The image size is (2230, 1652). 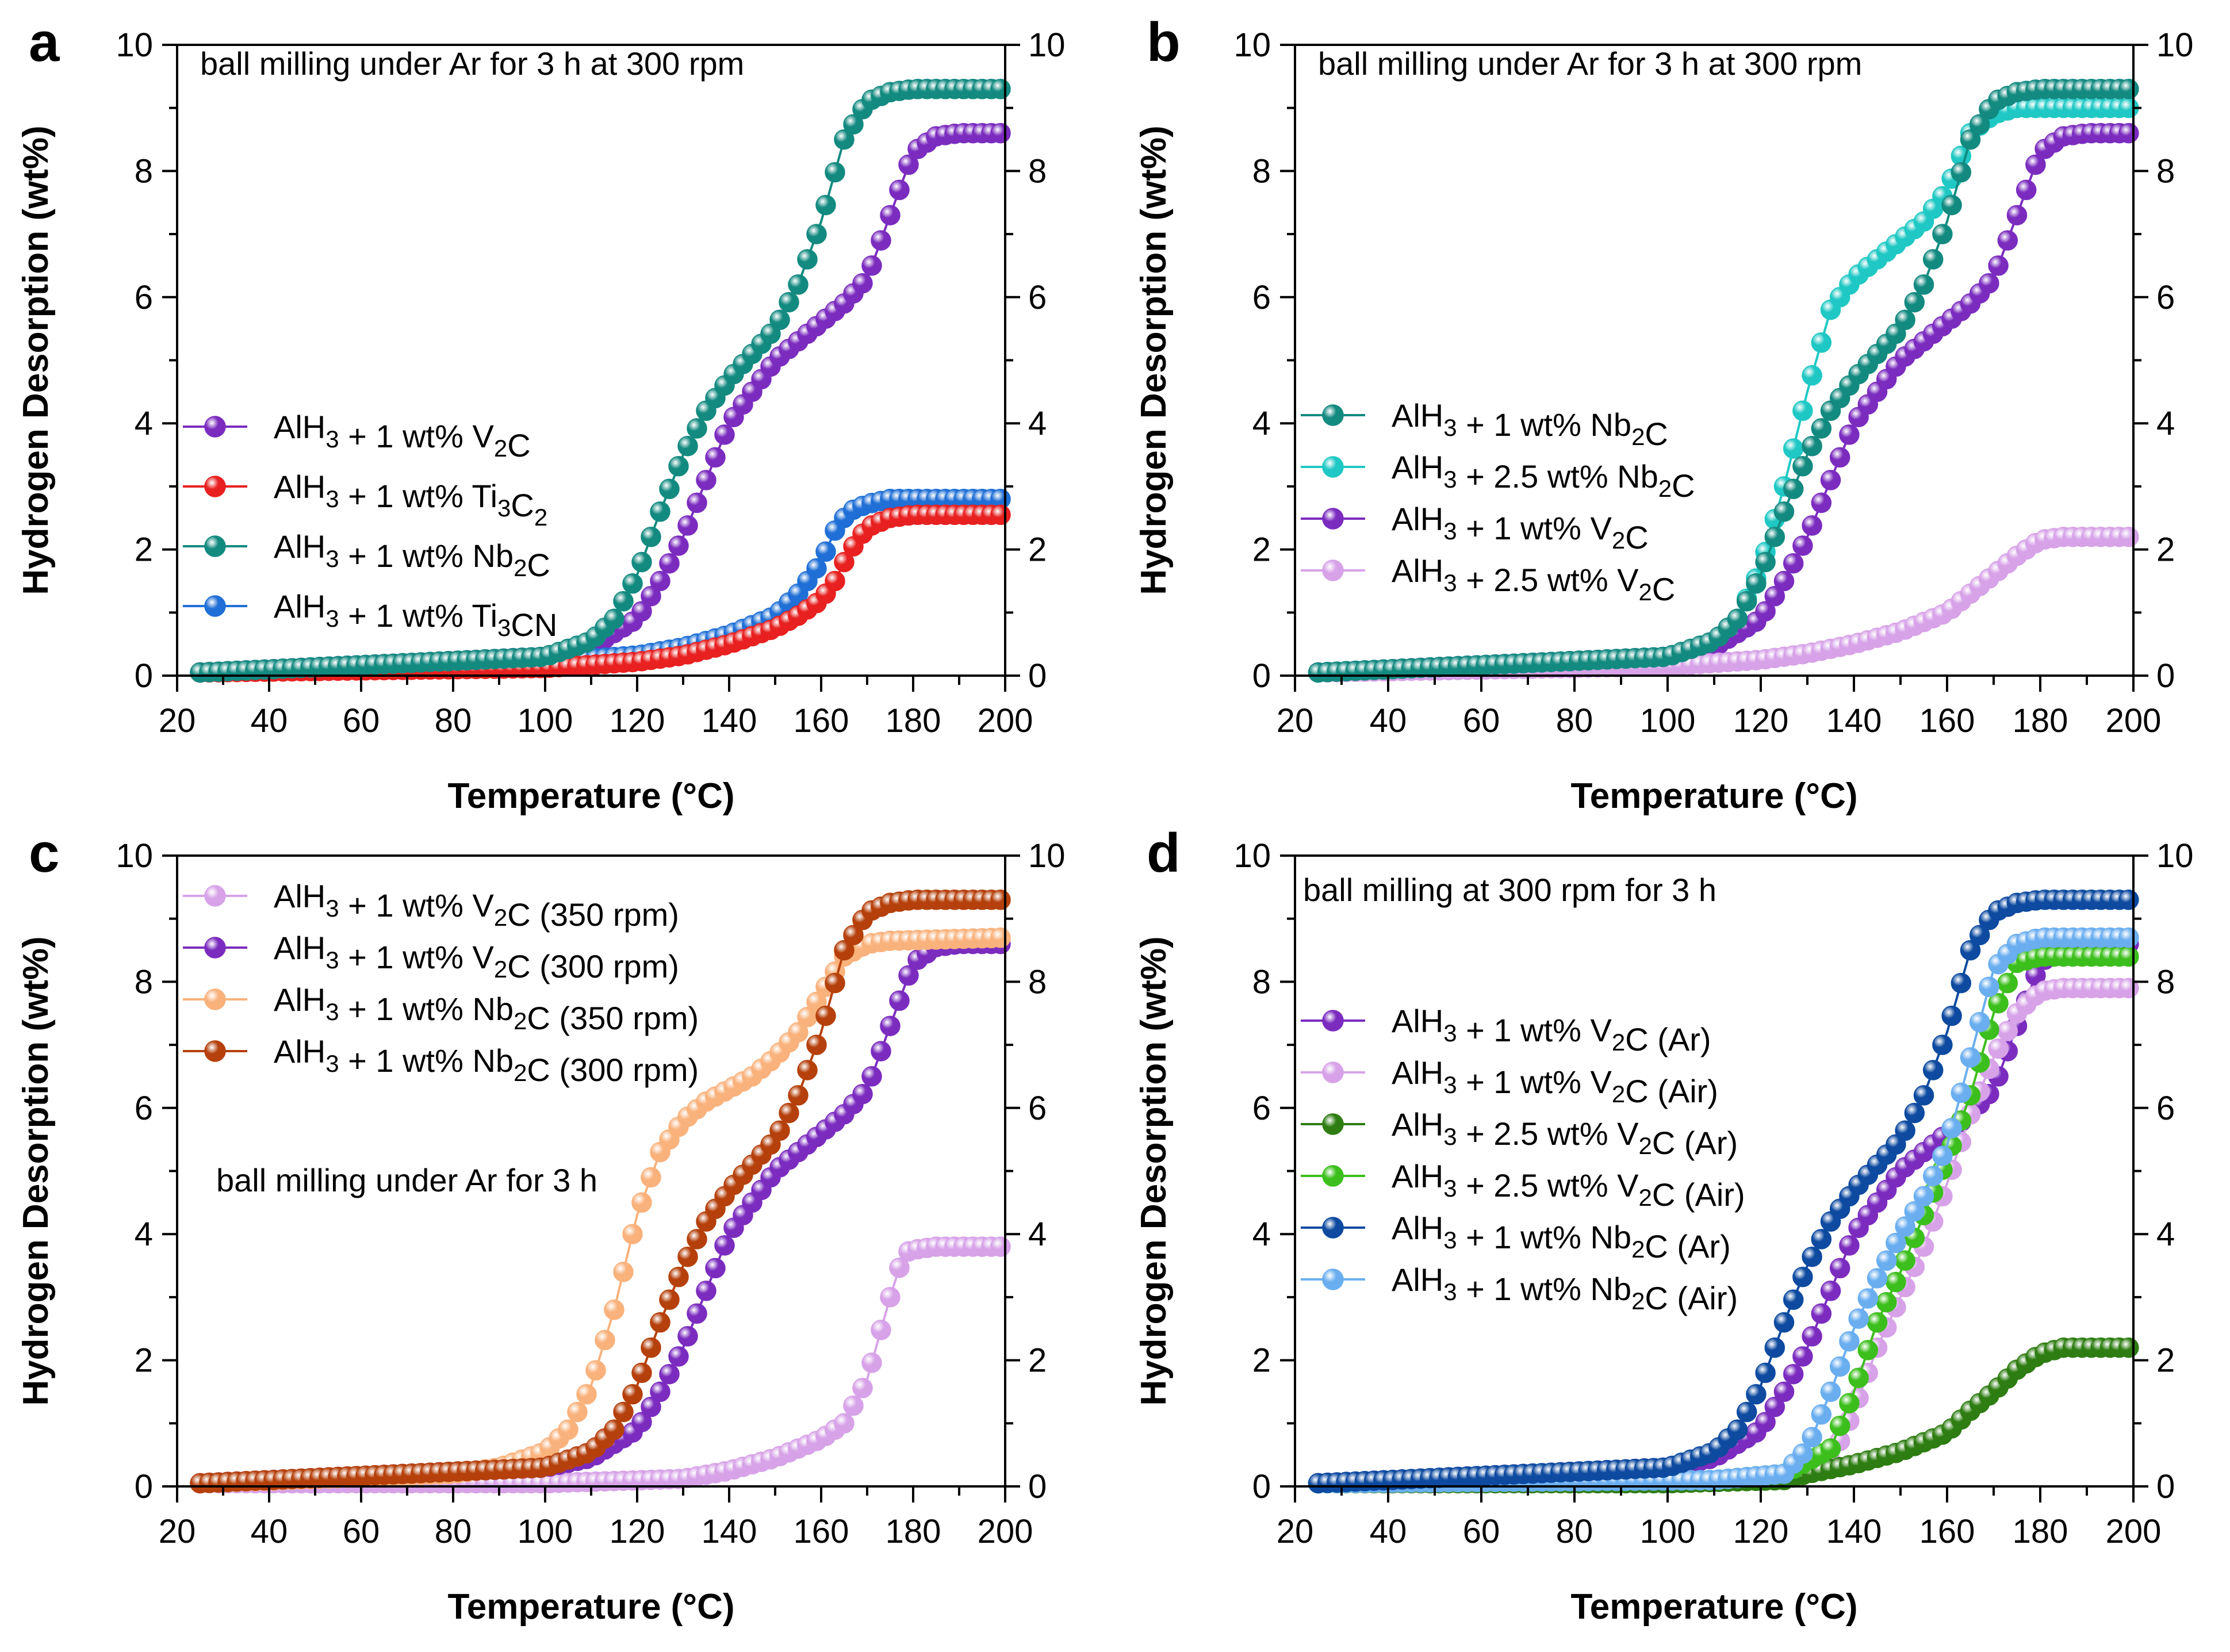 What do you see at coordinates (1037, 550) in the screenshot?
I see `y2-tick-label: 2` at bounding box center [1037, 550].